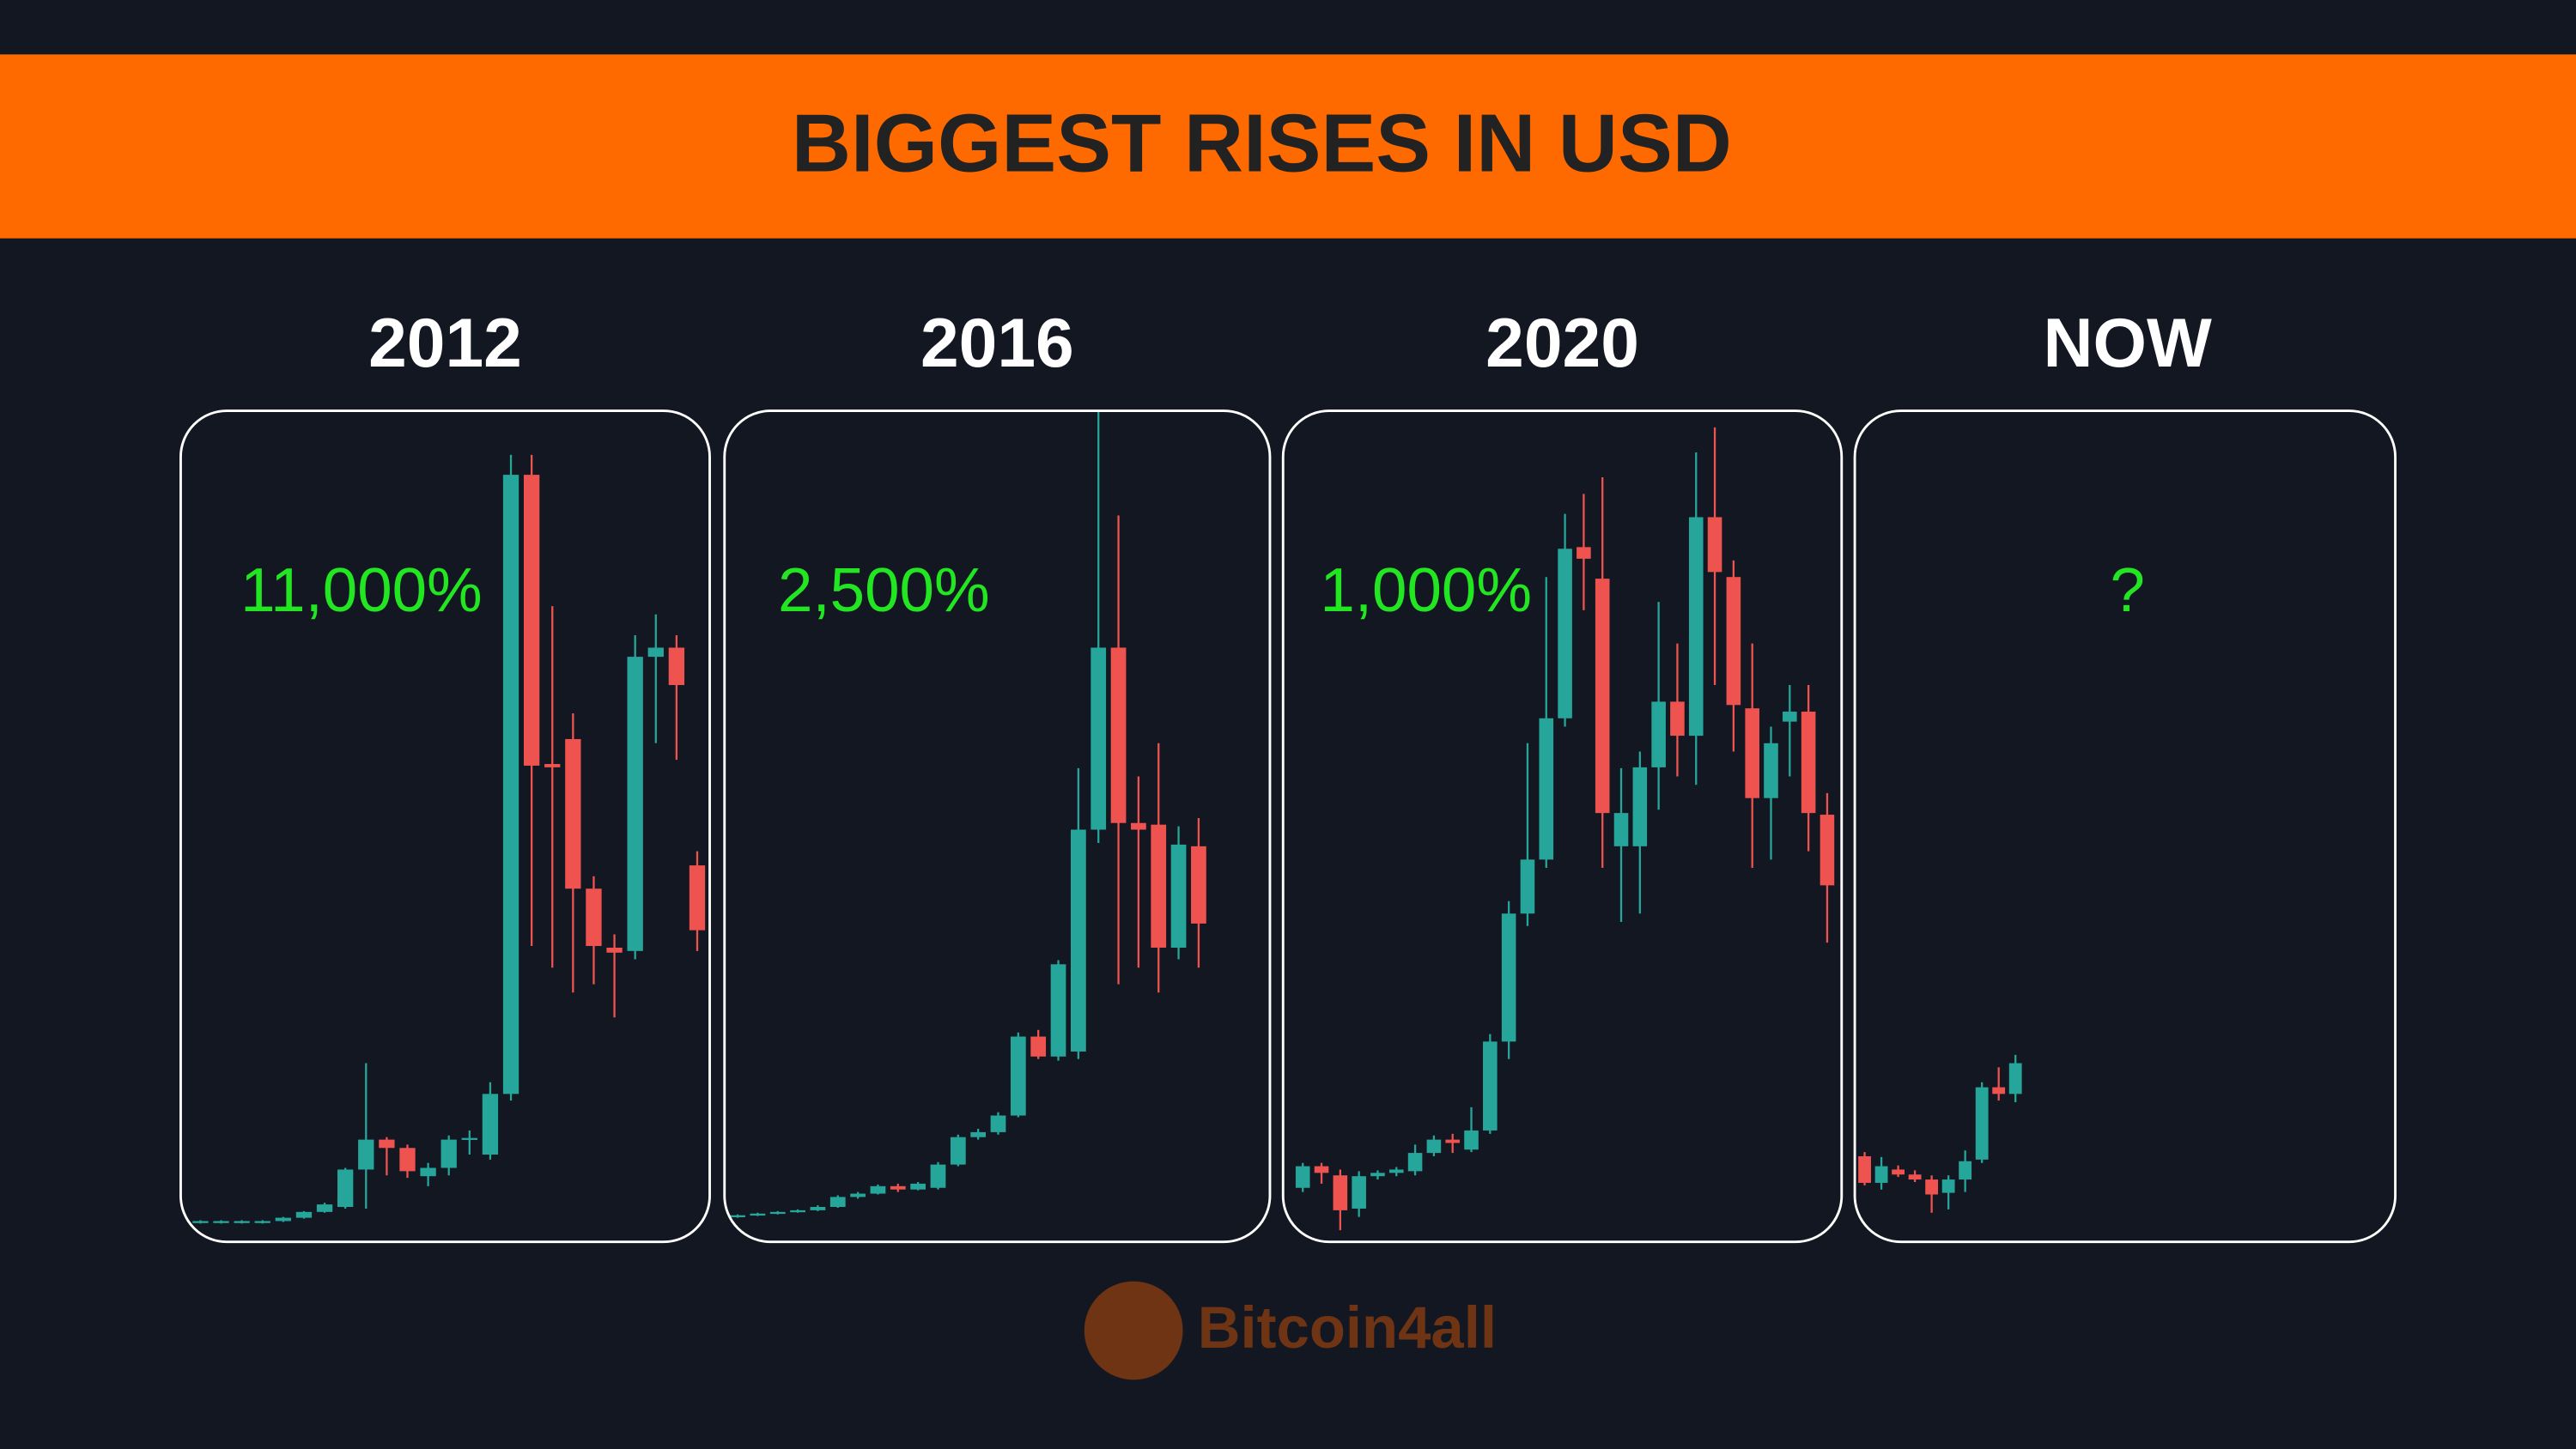 This screenshot has width=2576, height=1449. Describe the element at coordinates (997, 343) in the screenshot. I see `panel-title: 2016` at that location.